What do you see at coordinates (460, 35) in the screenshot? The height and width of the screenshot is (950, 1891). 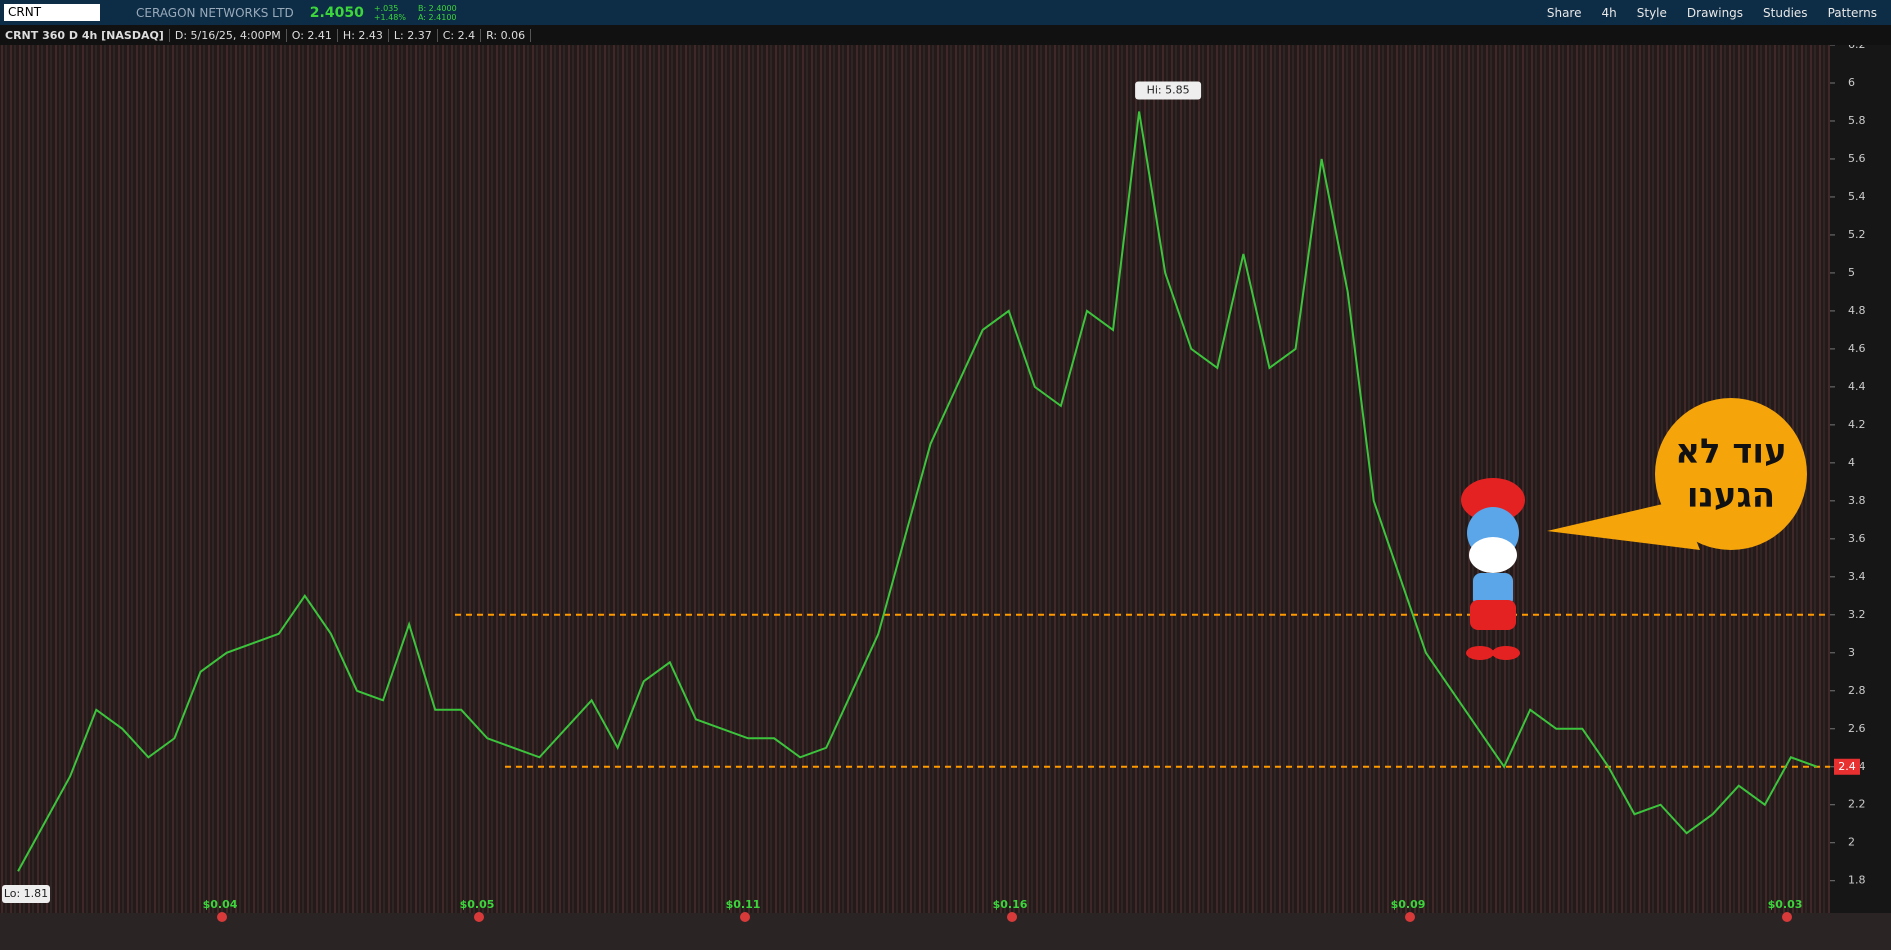 I see `ohlc-field: C: 2.4` at bounding box center [460, 35].